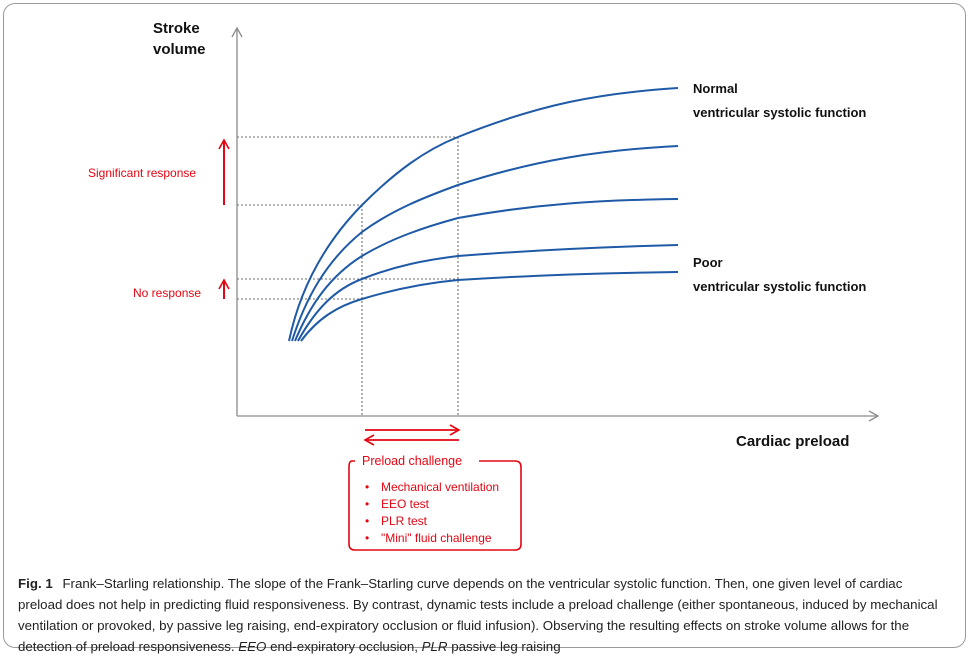  Describe the element at coordinates (412, 461) in the screenshot. I see `preload-challenge-title: Preload challenge` at that location.